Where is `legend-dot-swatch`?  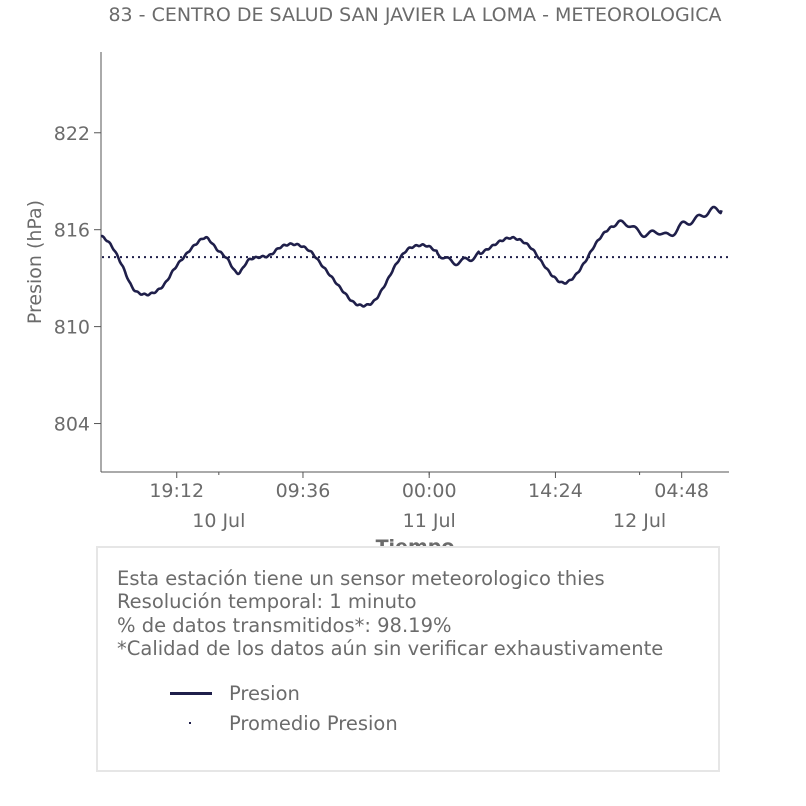
legend-dot-swatch is located at coordinates (190, 723).